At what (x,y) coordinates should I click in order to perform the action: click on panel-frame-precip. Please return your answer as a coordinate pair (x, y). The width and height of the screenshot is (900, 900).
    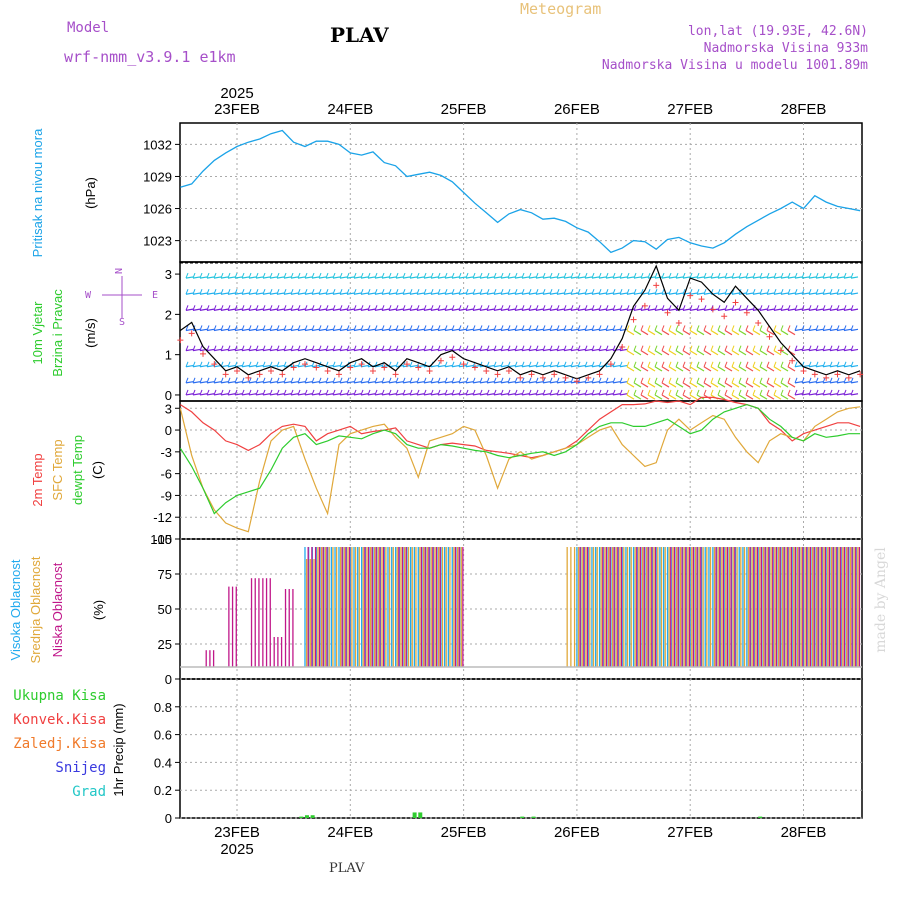
    Looking at the image, I should click on (521, 748).